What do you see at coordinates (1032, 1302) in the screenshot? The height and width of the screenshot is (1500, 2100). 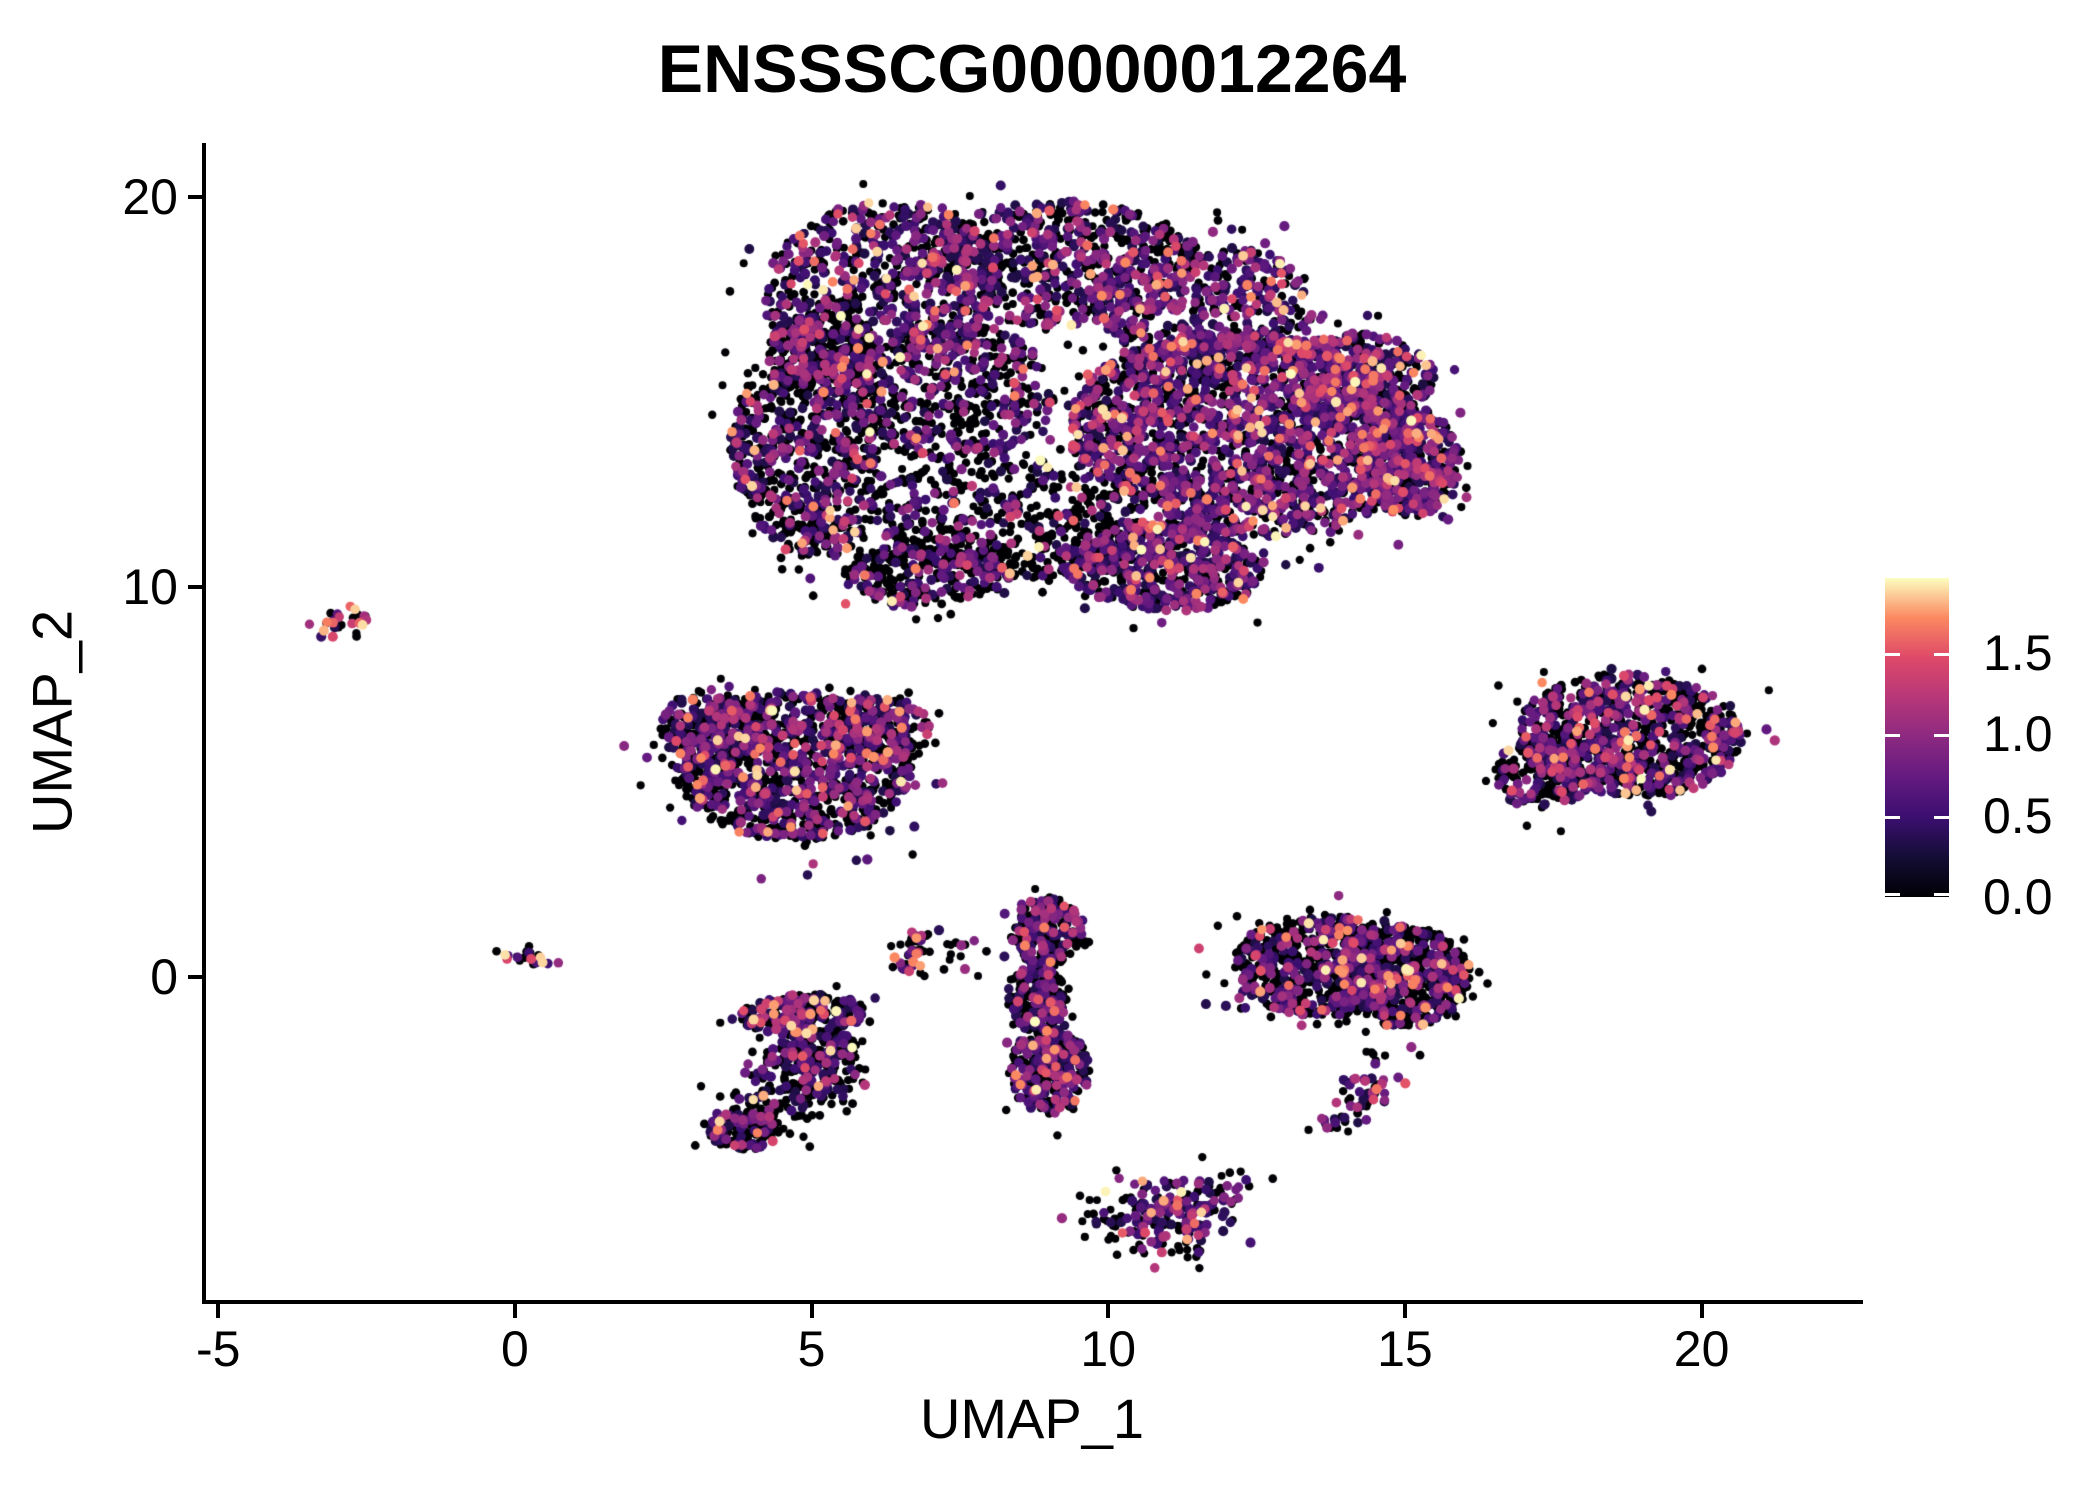 I see `x-axis-line` at bounding box center [1032, 1302].